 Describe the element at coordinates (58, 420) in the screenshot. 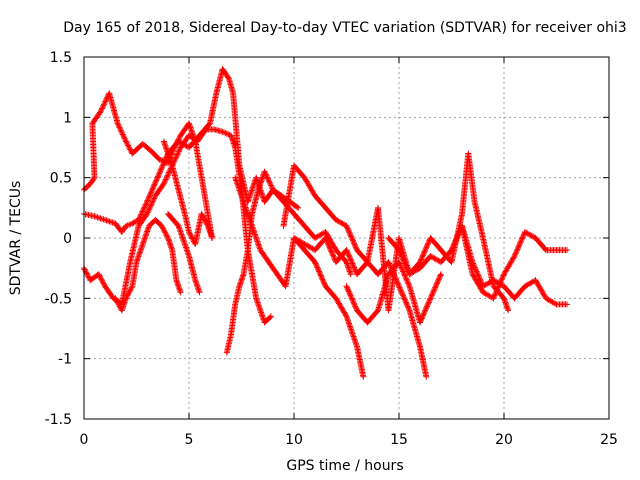

I see `y-tick-label: -1.5` at that location.